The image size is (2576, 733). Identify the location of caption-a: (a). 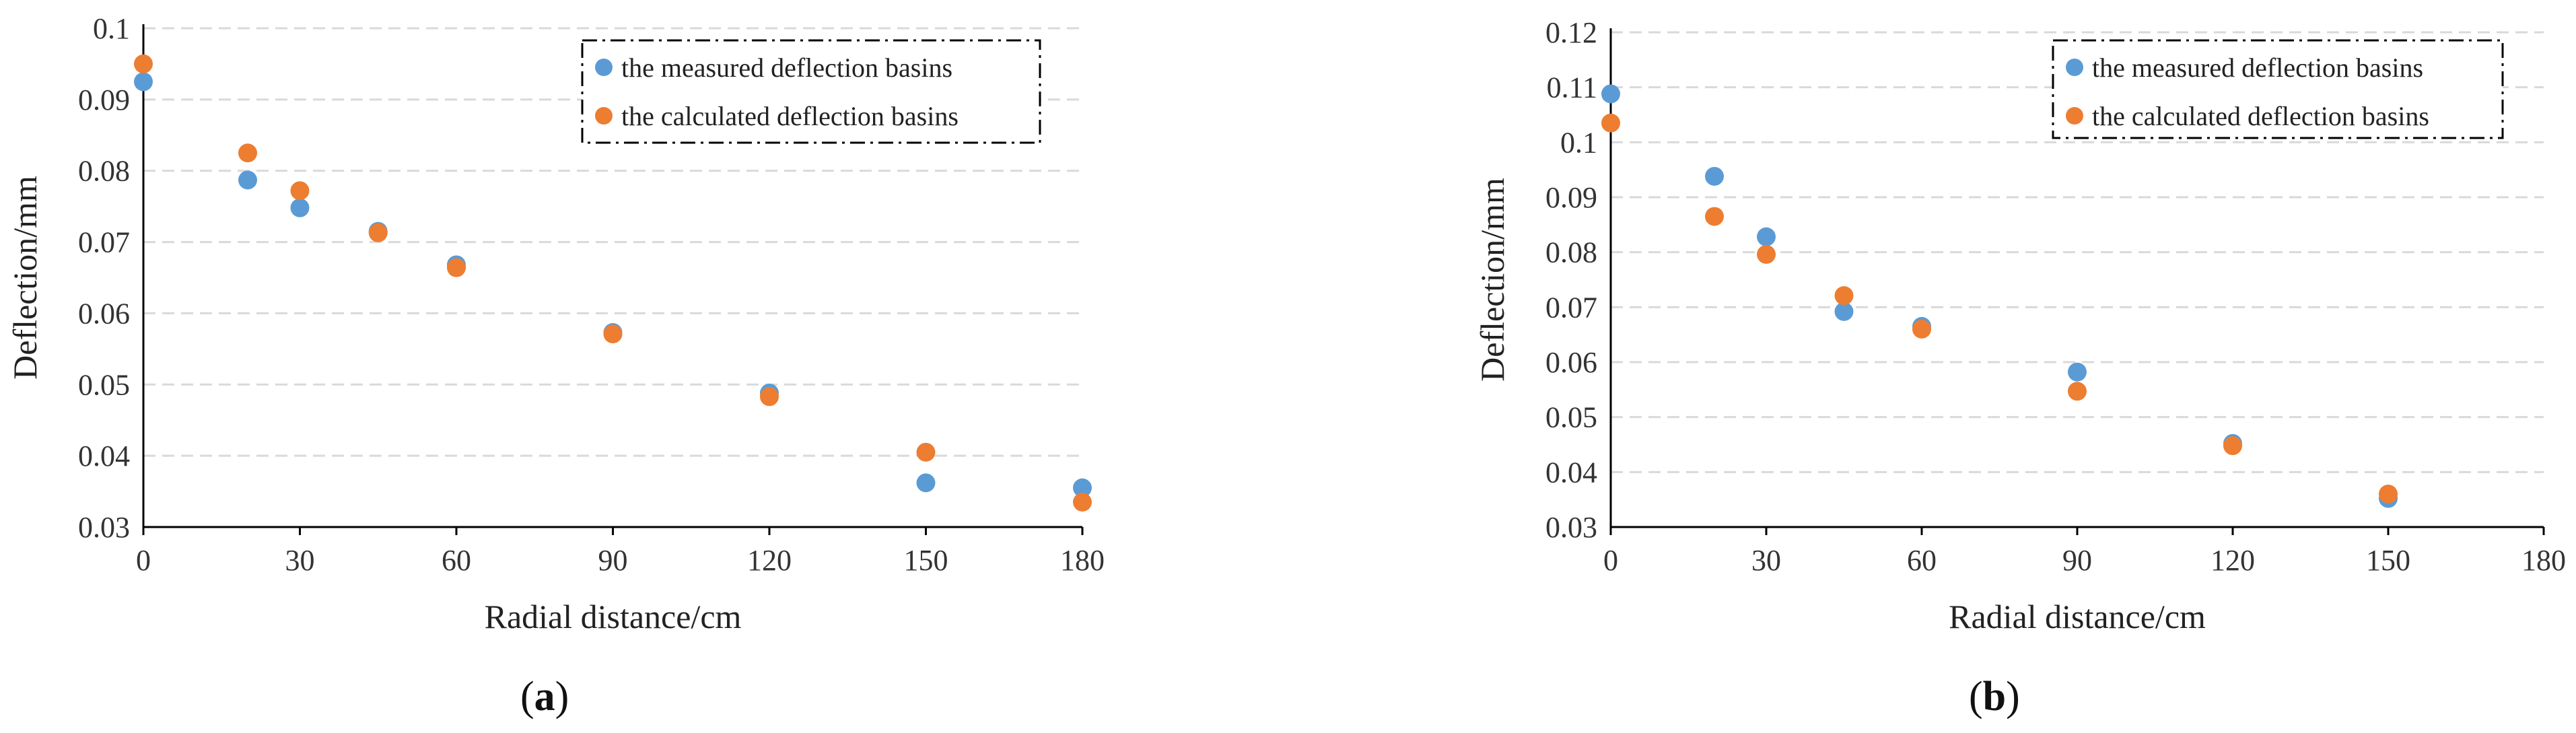
(544, 697).